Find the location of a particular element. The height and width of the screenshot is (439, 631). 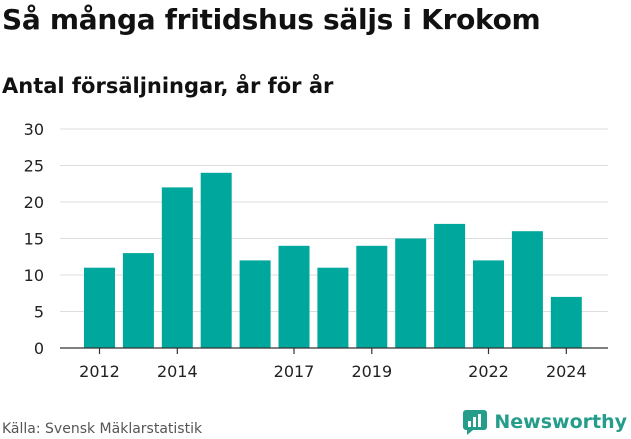

y-tick-label: 15 is located at coordinates (34, 239).